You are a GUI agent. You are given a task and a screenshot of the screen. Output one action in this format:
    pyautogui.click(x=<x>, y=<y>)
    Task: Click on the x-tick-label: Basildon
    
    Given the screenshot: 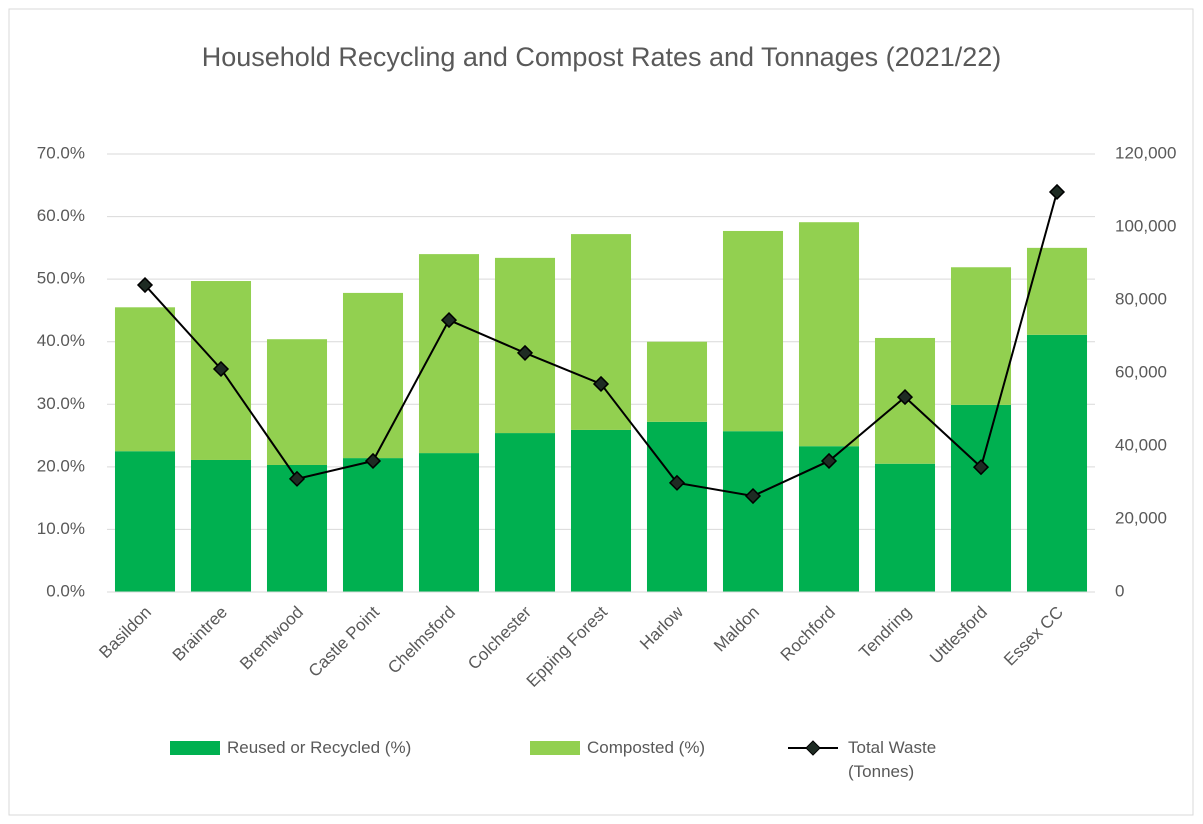 What is the action you would take?
    pyautogui.click(x=125, y=633)
    